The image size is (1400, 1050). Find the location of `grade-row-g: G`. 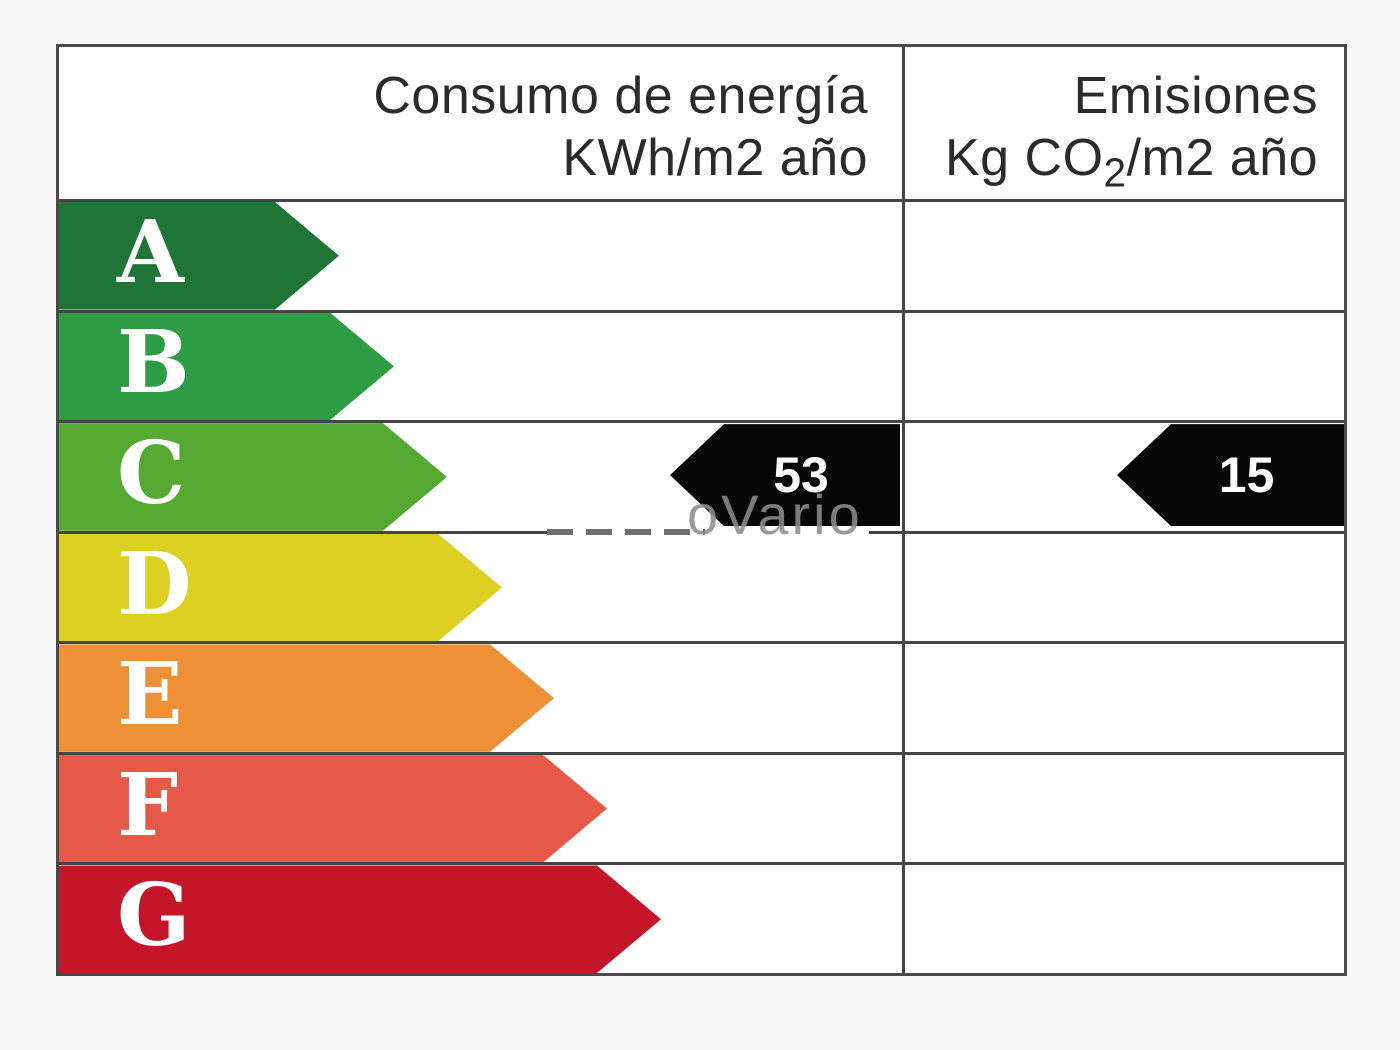

grade-row-g: G is located at coordinates (701, 917).